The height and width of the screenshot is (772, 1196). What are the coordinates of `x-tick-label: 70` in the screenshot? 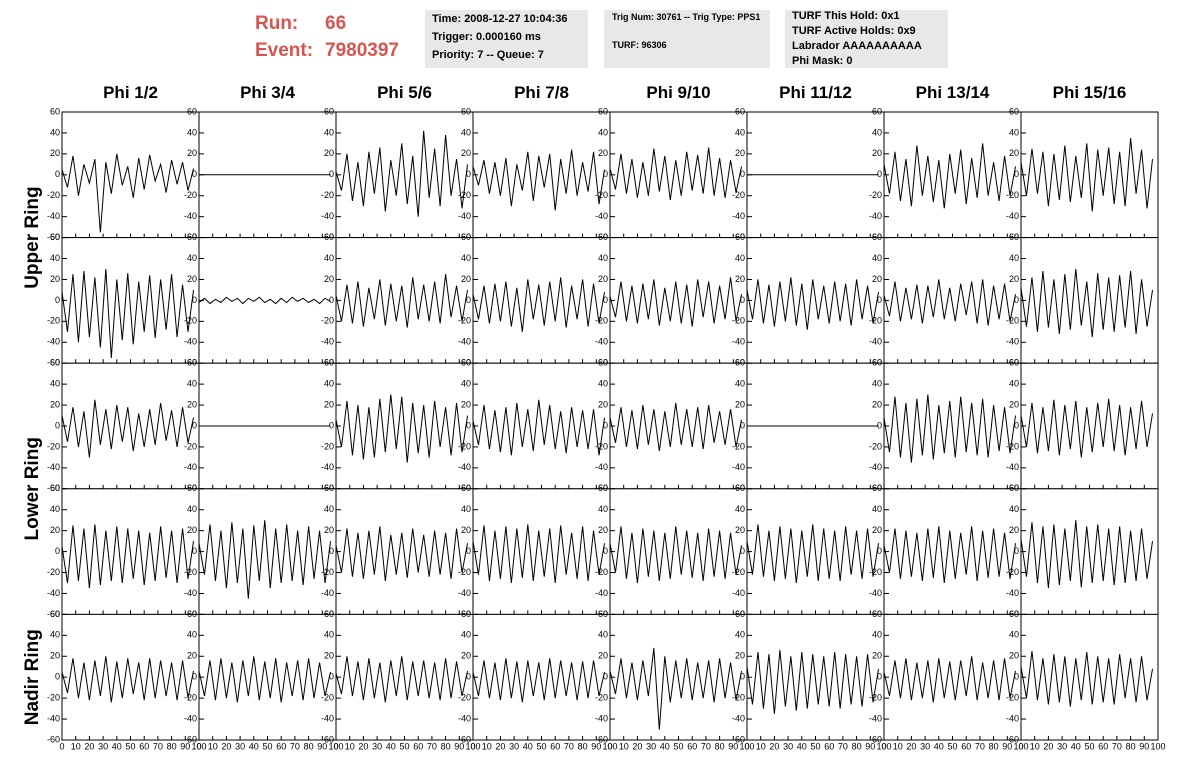 It's located at (295, 746).